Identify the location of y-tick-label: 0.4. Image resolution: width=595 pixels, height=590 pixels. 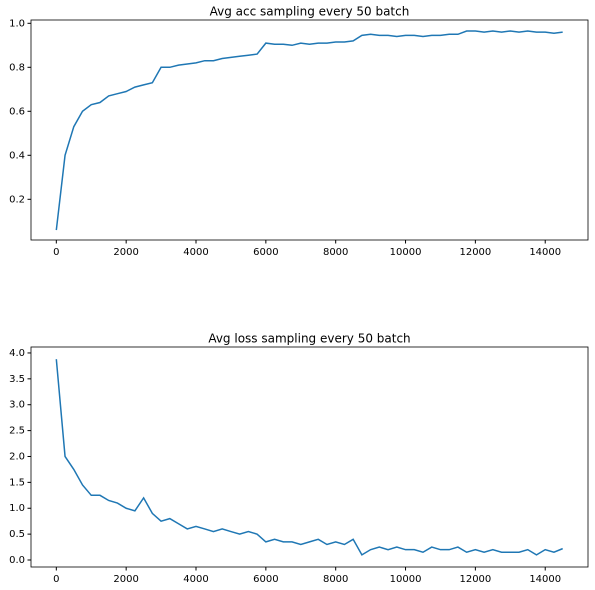
(17, 155).